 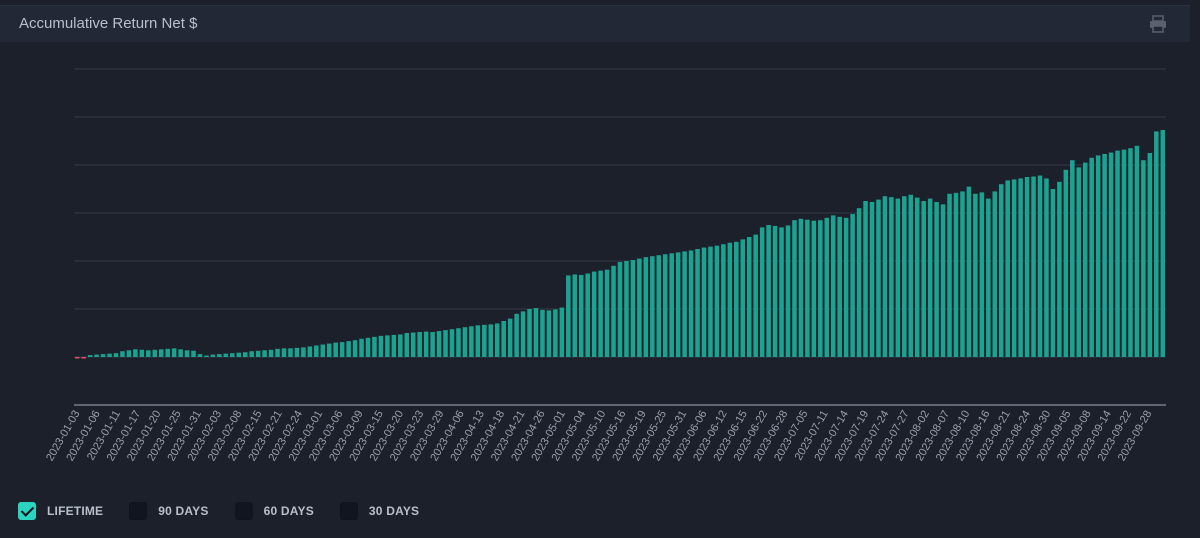 I want to click on legend-item-90-days: 90 DAYS, so click(x=168, y=511).